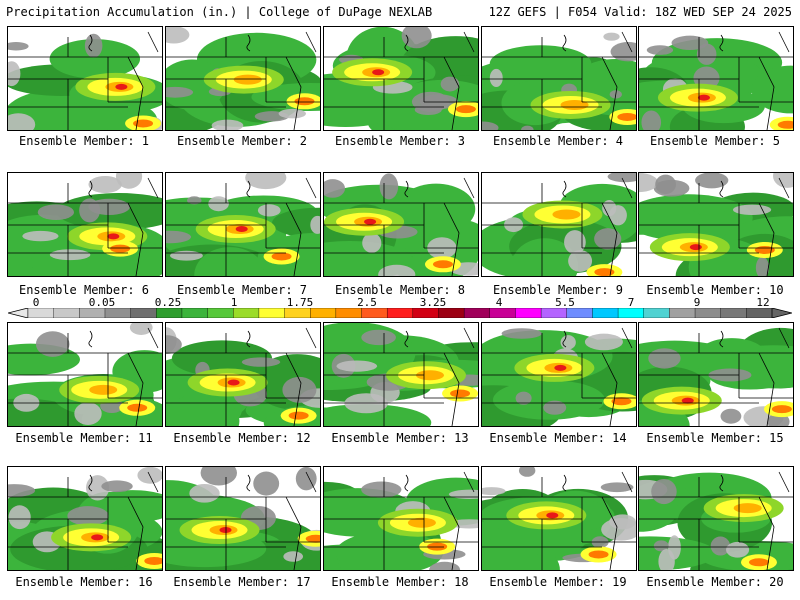 The image size is (800, 600). What do you see at coordinates (234, 302) in the screenshot?
I see `colorbar-tick-label: 1` at bounding box center [234, 302].